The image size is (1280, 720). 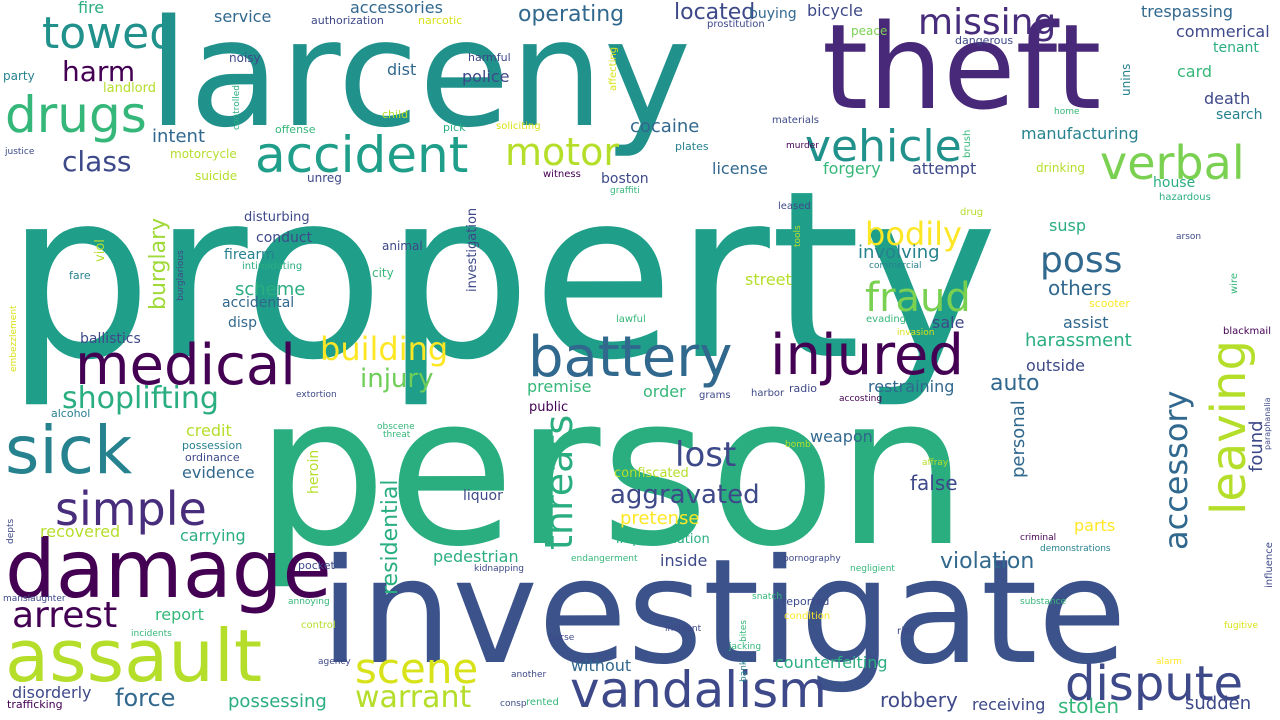 I want to click on word-ballistics: ballistics, so click(x=110, y=339).